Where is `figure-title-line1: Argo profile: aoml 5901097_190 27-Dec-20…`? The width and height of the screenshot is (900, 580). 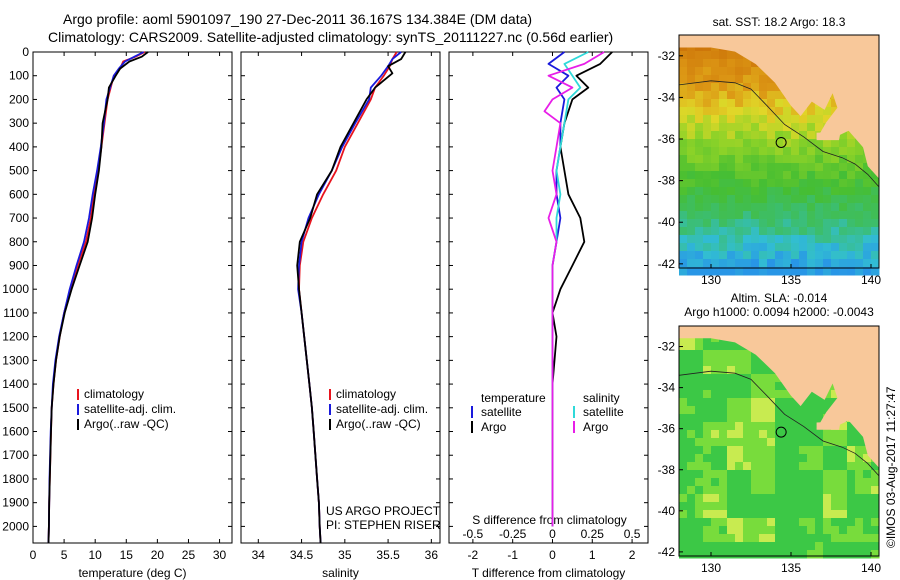 figure-title-line1: Argo profile: aoml 5901097_190 27-Dec-20… is located at coordinates (298, 19).